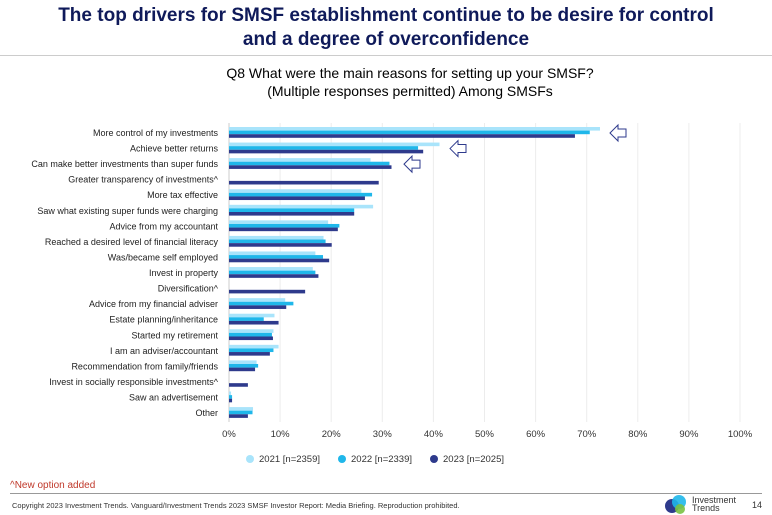 This screenshot has width=772, height=515. What do you see at coordinates (434, 434) in the screenshot?
I see `x-tick-label: 40%` at bounding box center [434, 434].